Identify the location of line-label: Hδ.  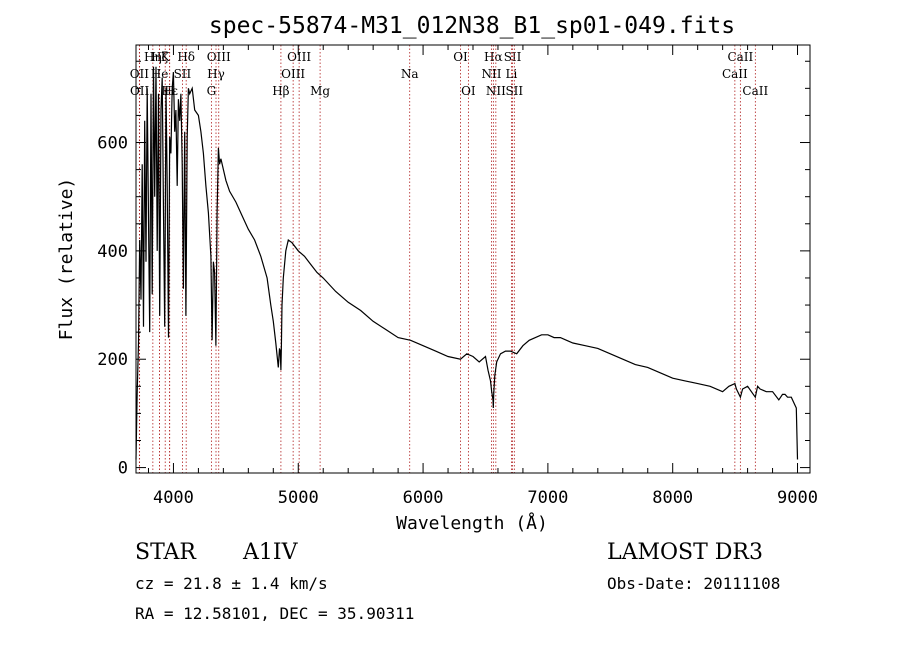
(186, 57).